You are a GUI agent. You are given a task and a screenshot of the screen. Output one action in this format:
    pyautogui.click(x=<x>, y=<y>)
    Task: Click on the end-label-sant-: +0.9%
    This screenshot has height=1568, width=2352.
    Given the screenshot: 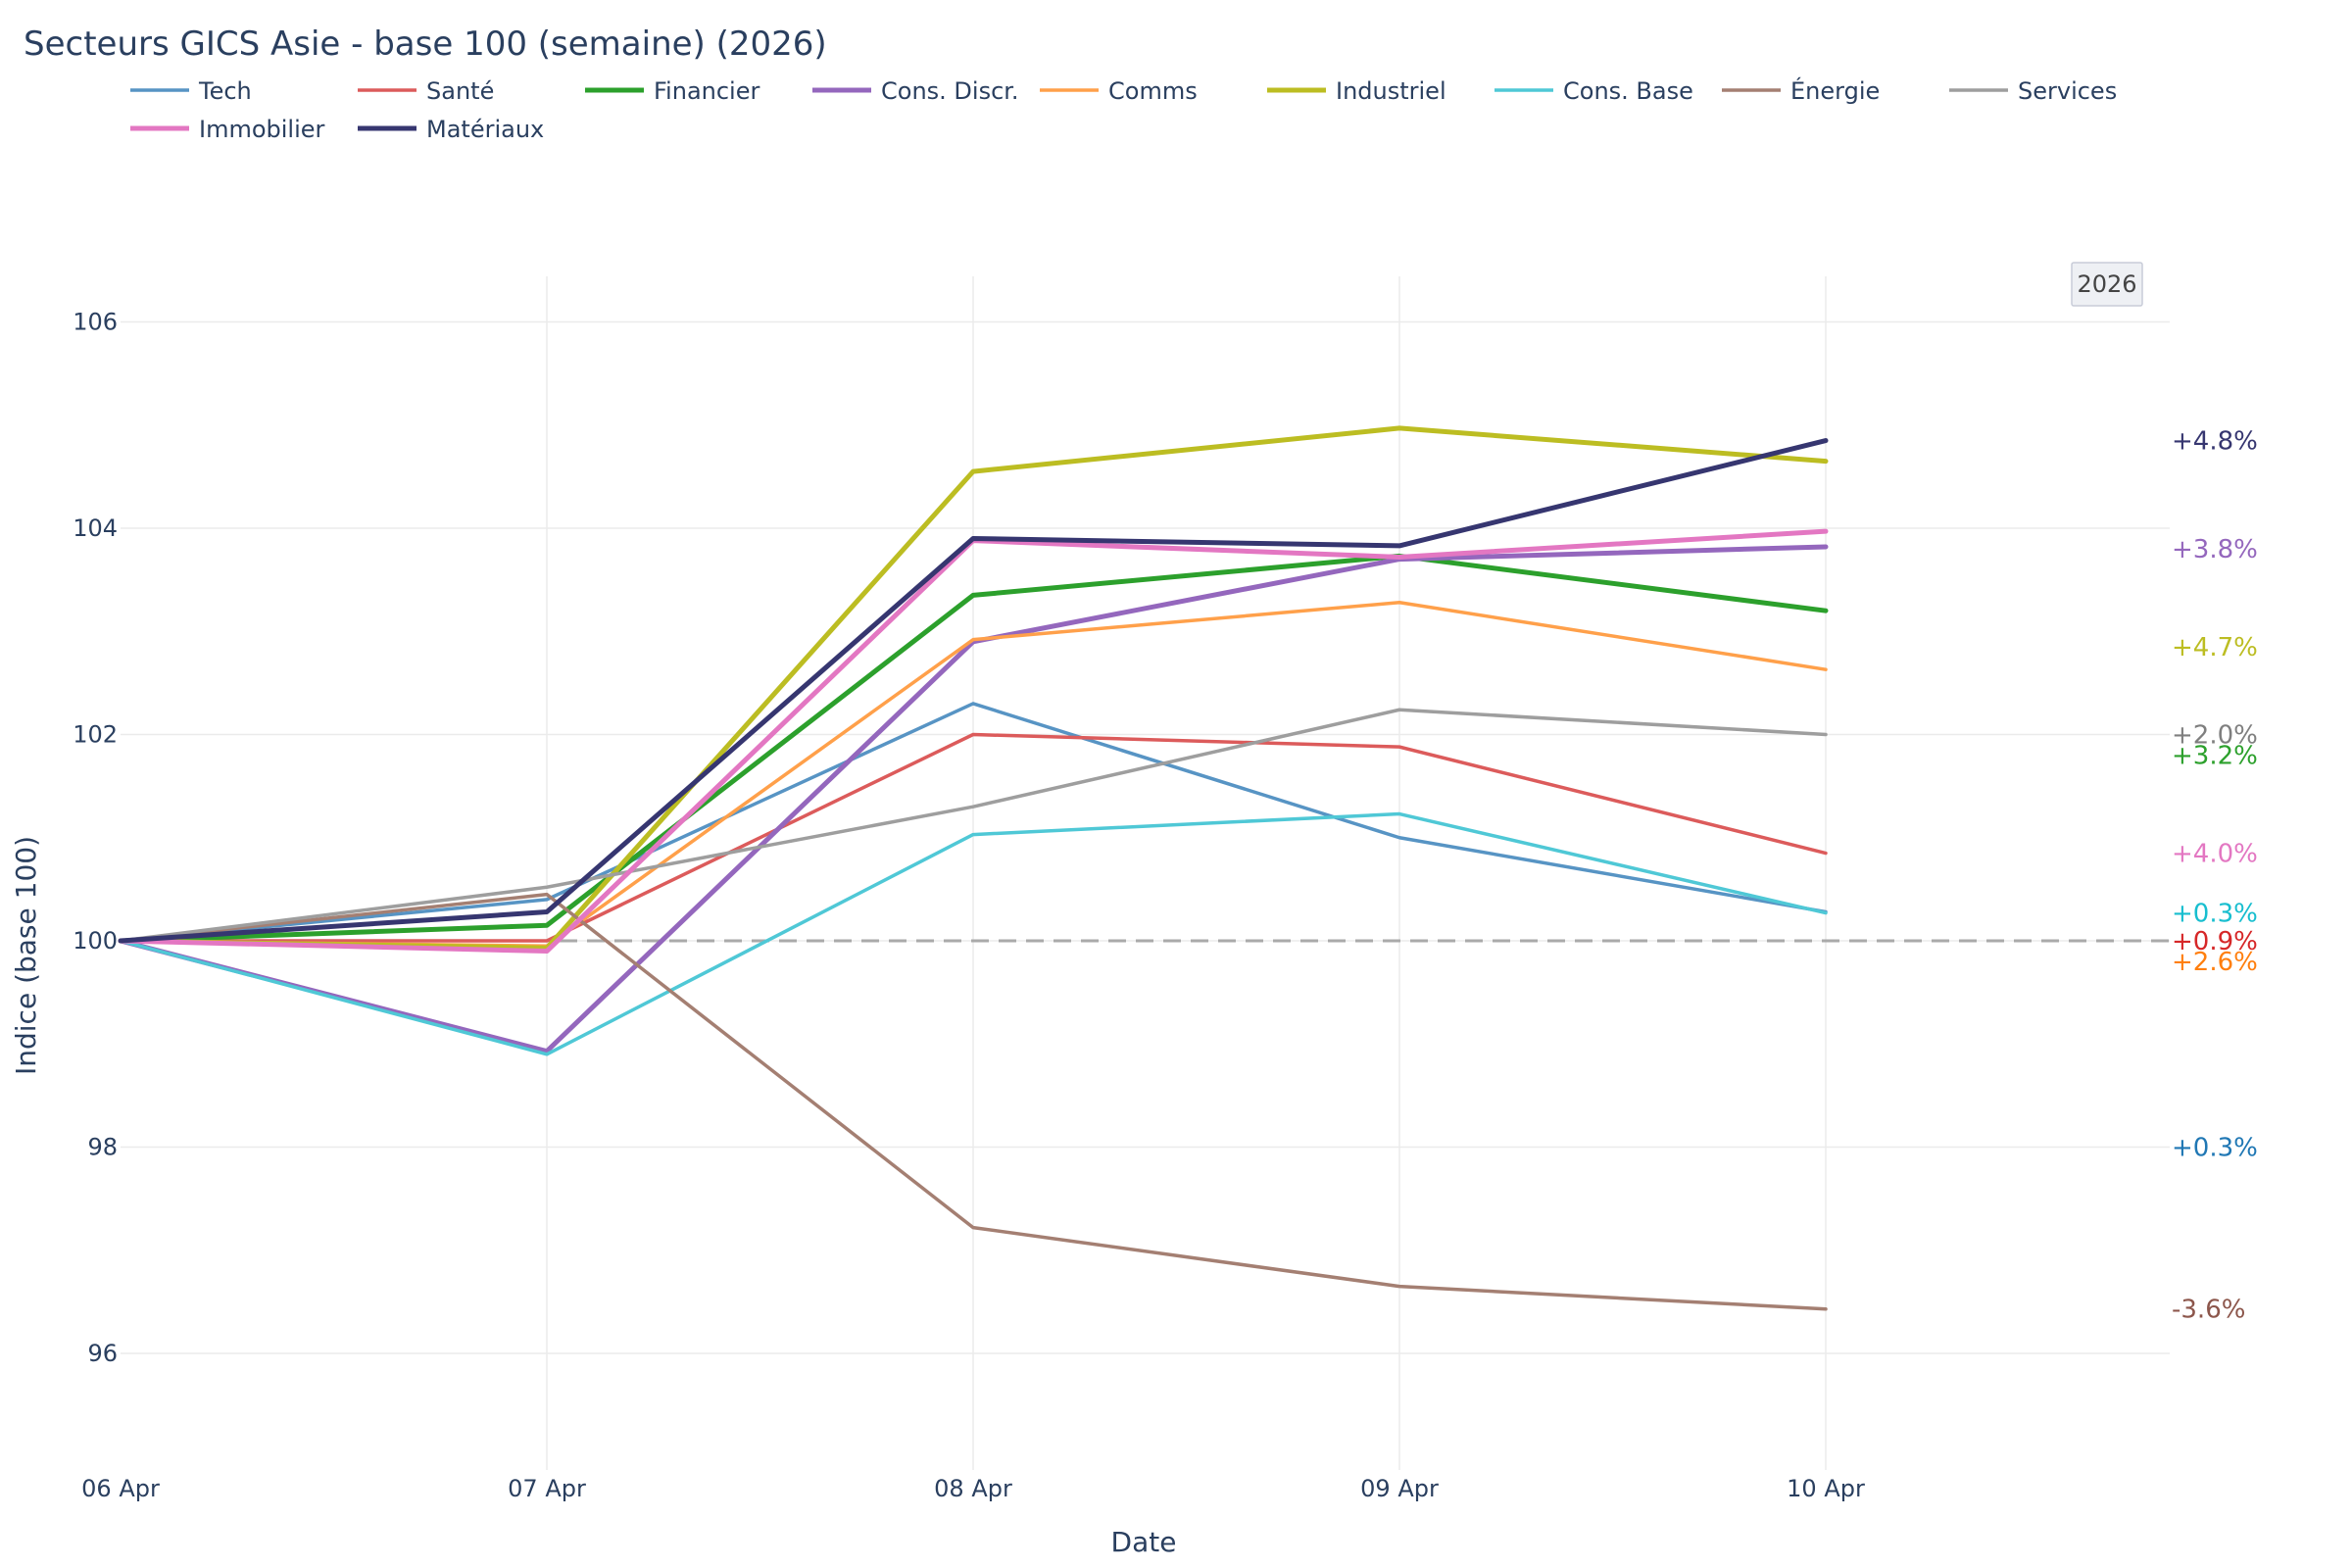 What is the action you would take?
    pyautogui.click(x=2215, y=941)
    